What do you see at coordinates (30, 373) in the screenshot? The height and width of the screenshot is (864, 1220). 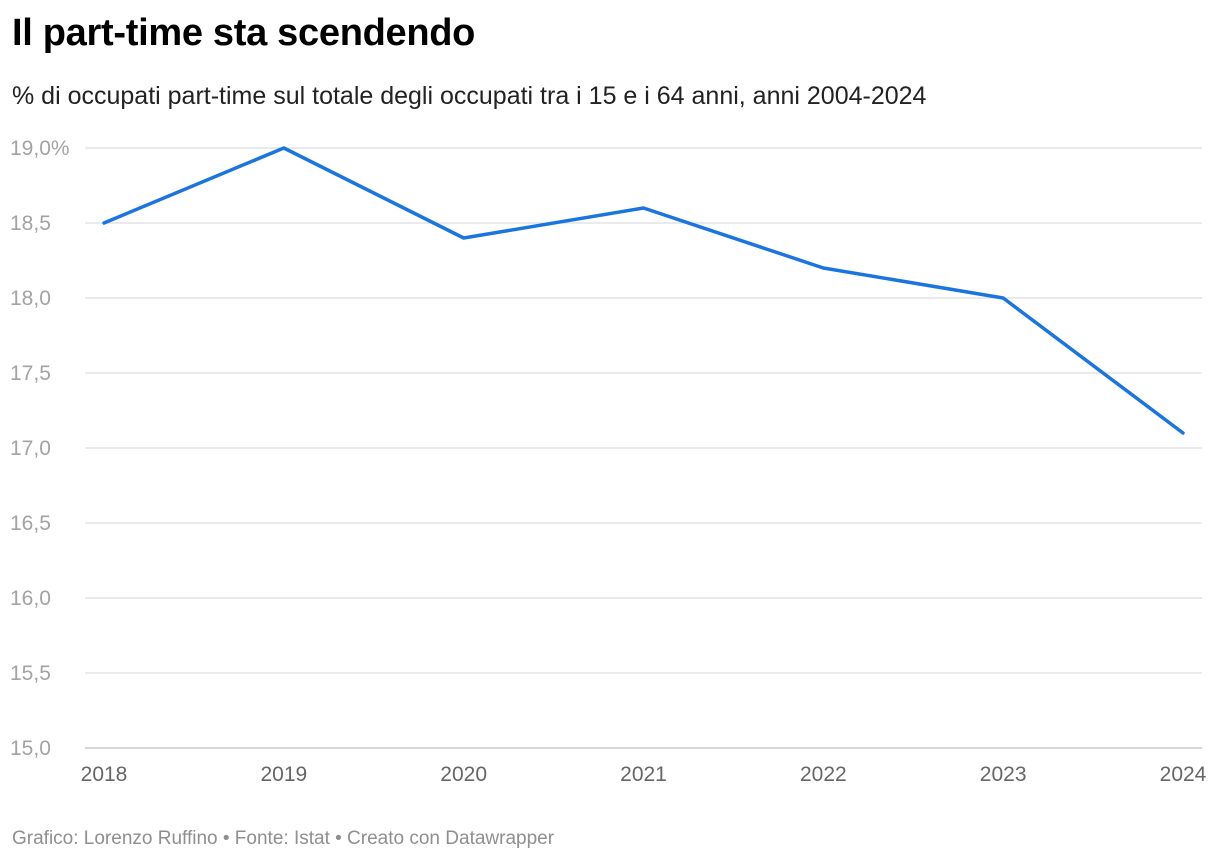 I see `y-tick-label: 17,5` at bounding box center [30, 373].